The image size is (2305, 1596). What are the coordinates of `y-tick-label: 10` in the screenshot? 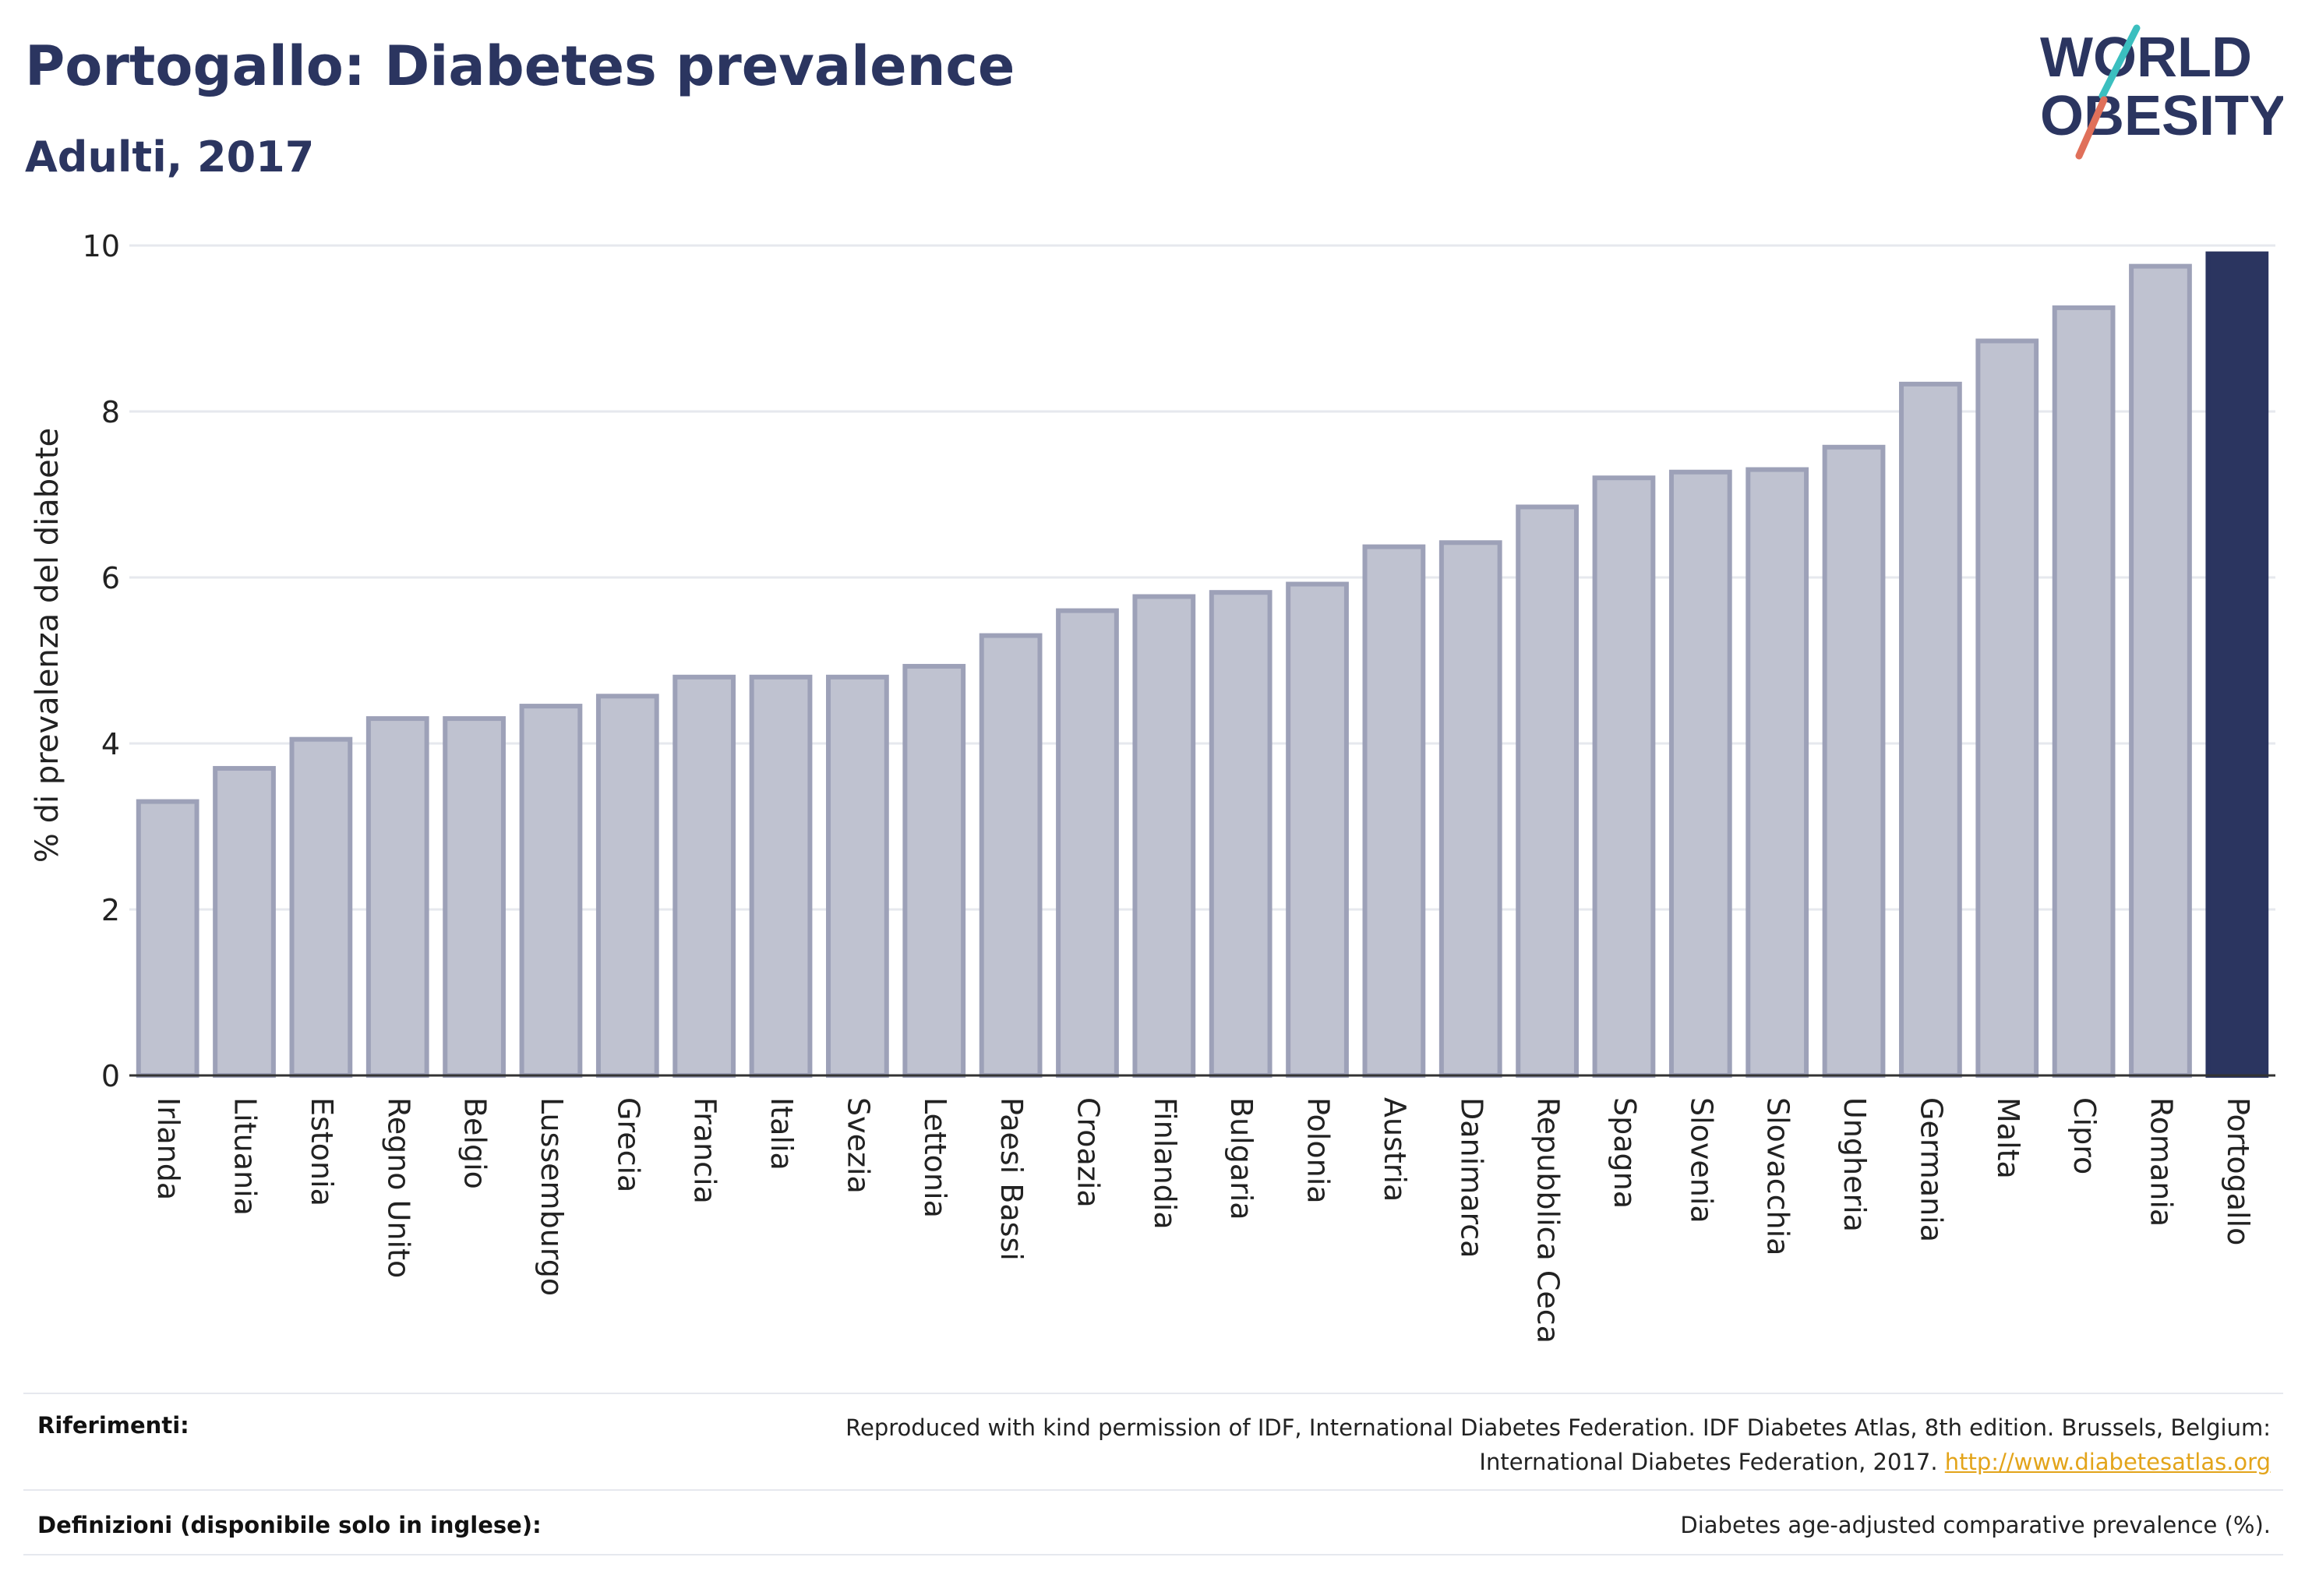 It's located at (101, 246).